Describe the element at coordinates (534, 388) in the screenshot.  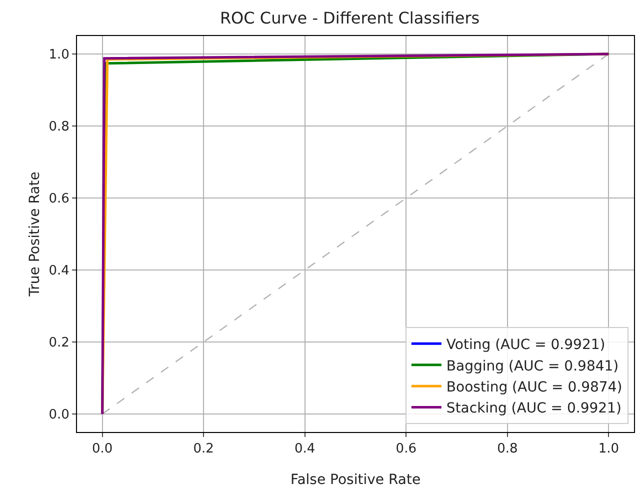
I see `legend-label: Boosting (AUC = 0.9874)` at that location.